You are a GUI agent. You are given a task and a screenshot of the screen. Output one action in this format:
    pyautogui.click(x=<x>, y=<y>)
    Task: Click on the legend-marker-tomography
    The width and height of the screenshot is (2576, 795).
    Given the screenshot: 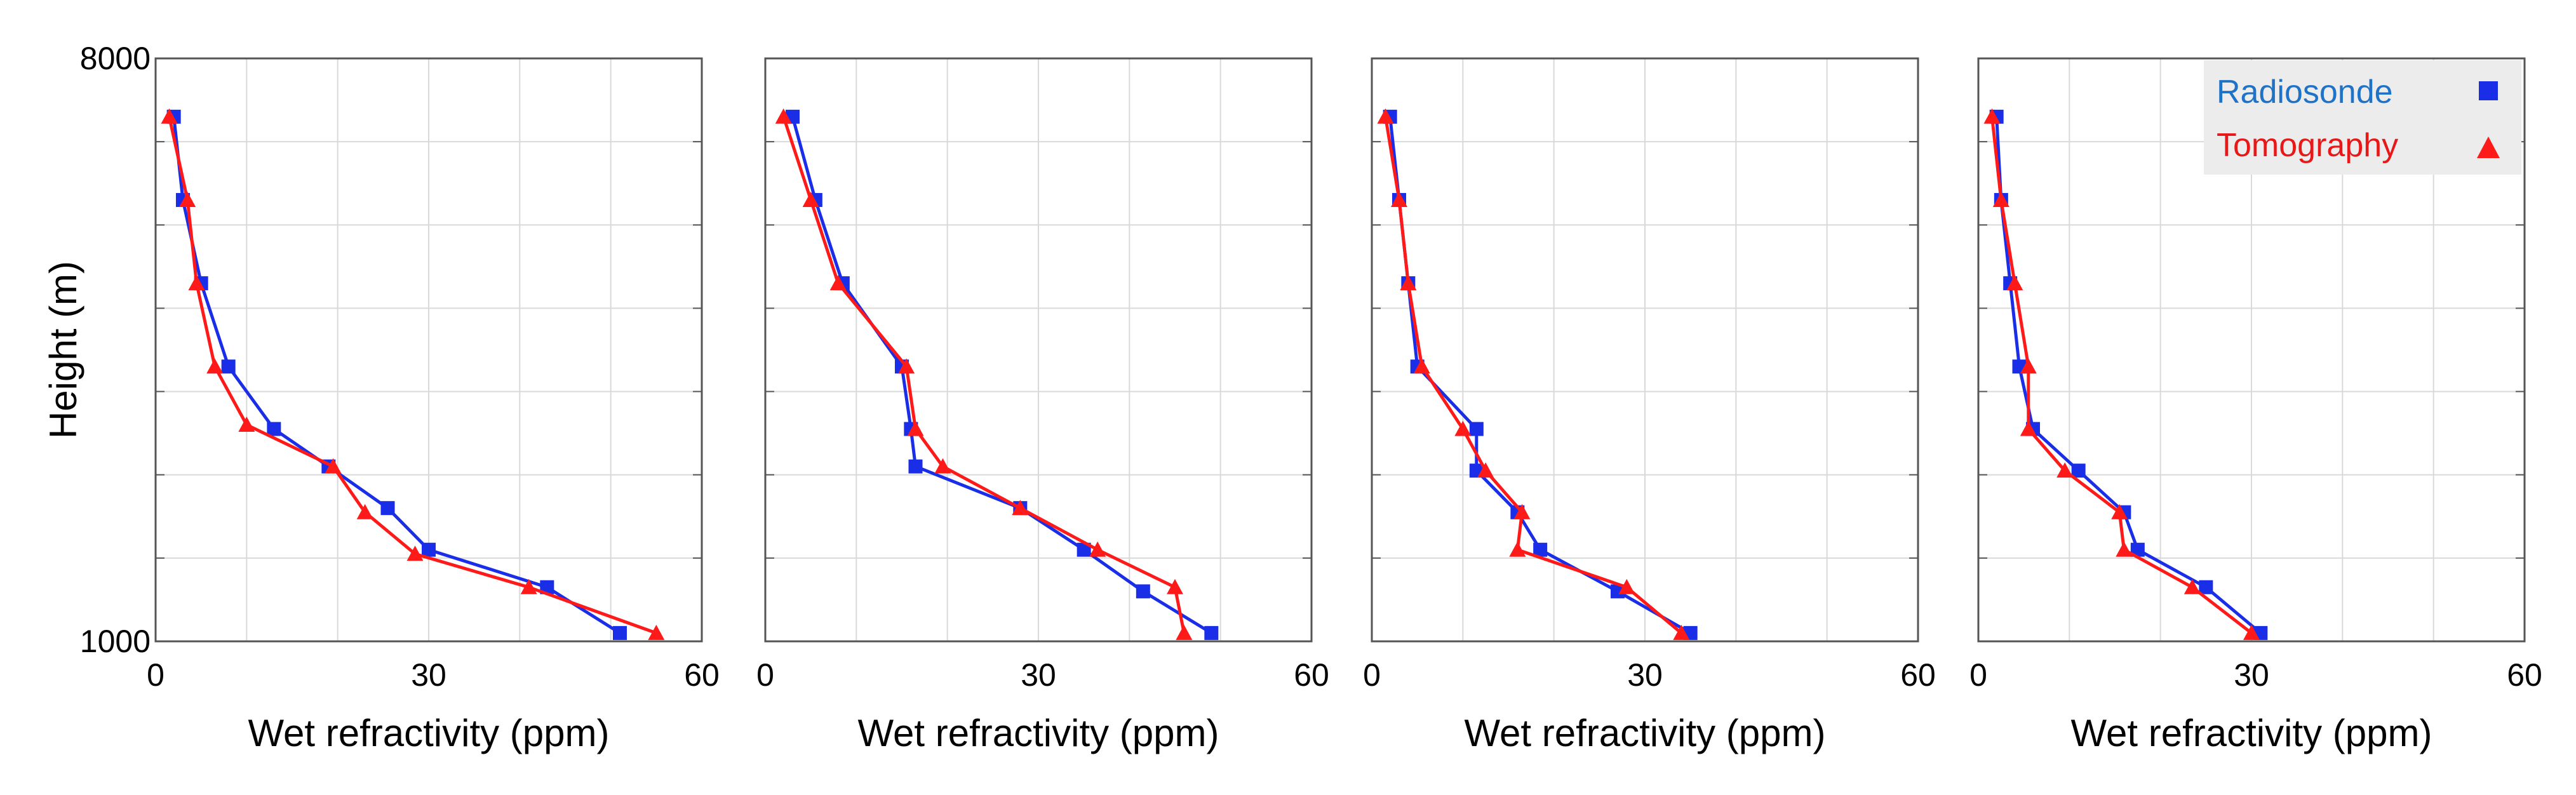 What is the action you would take?
    pyautogui.click(x=2488, y=147)
    